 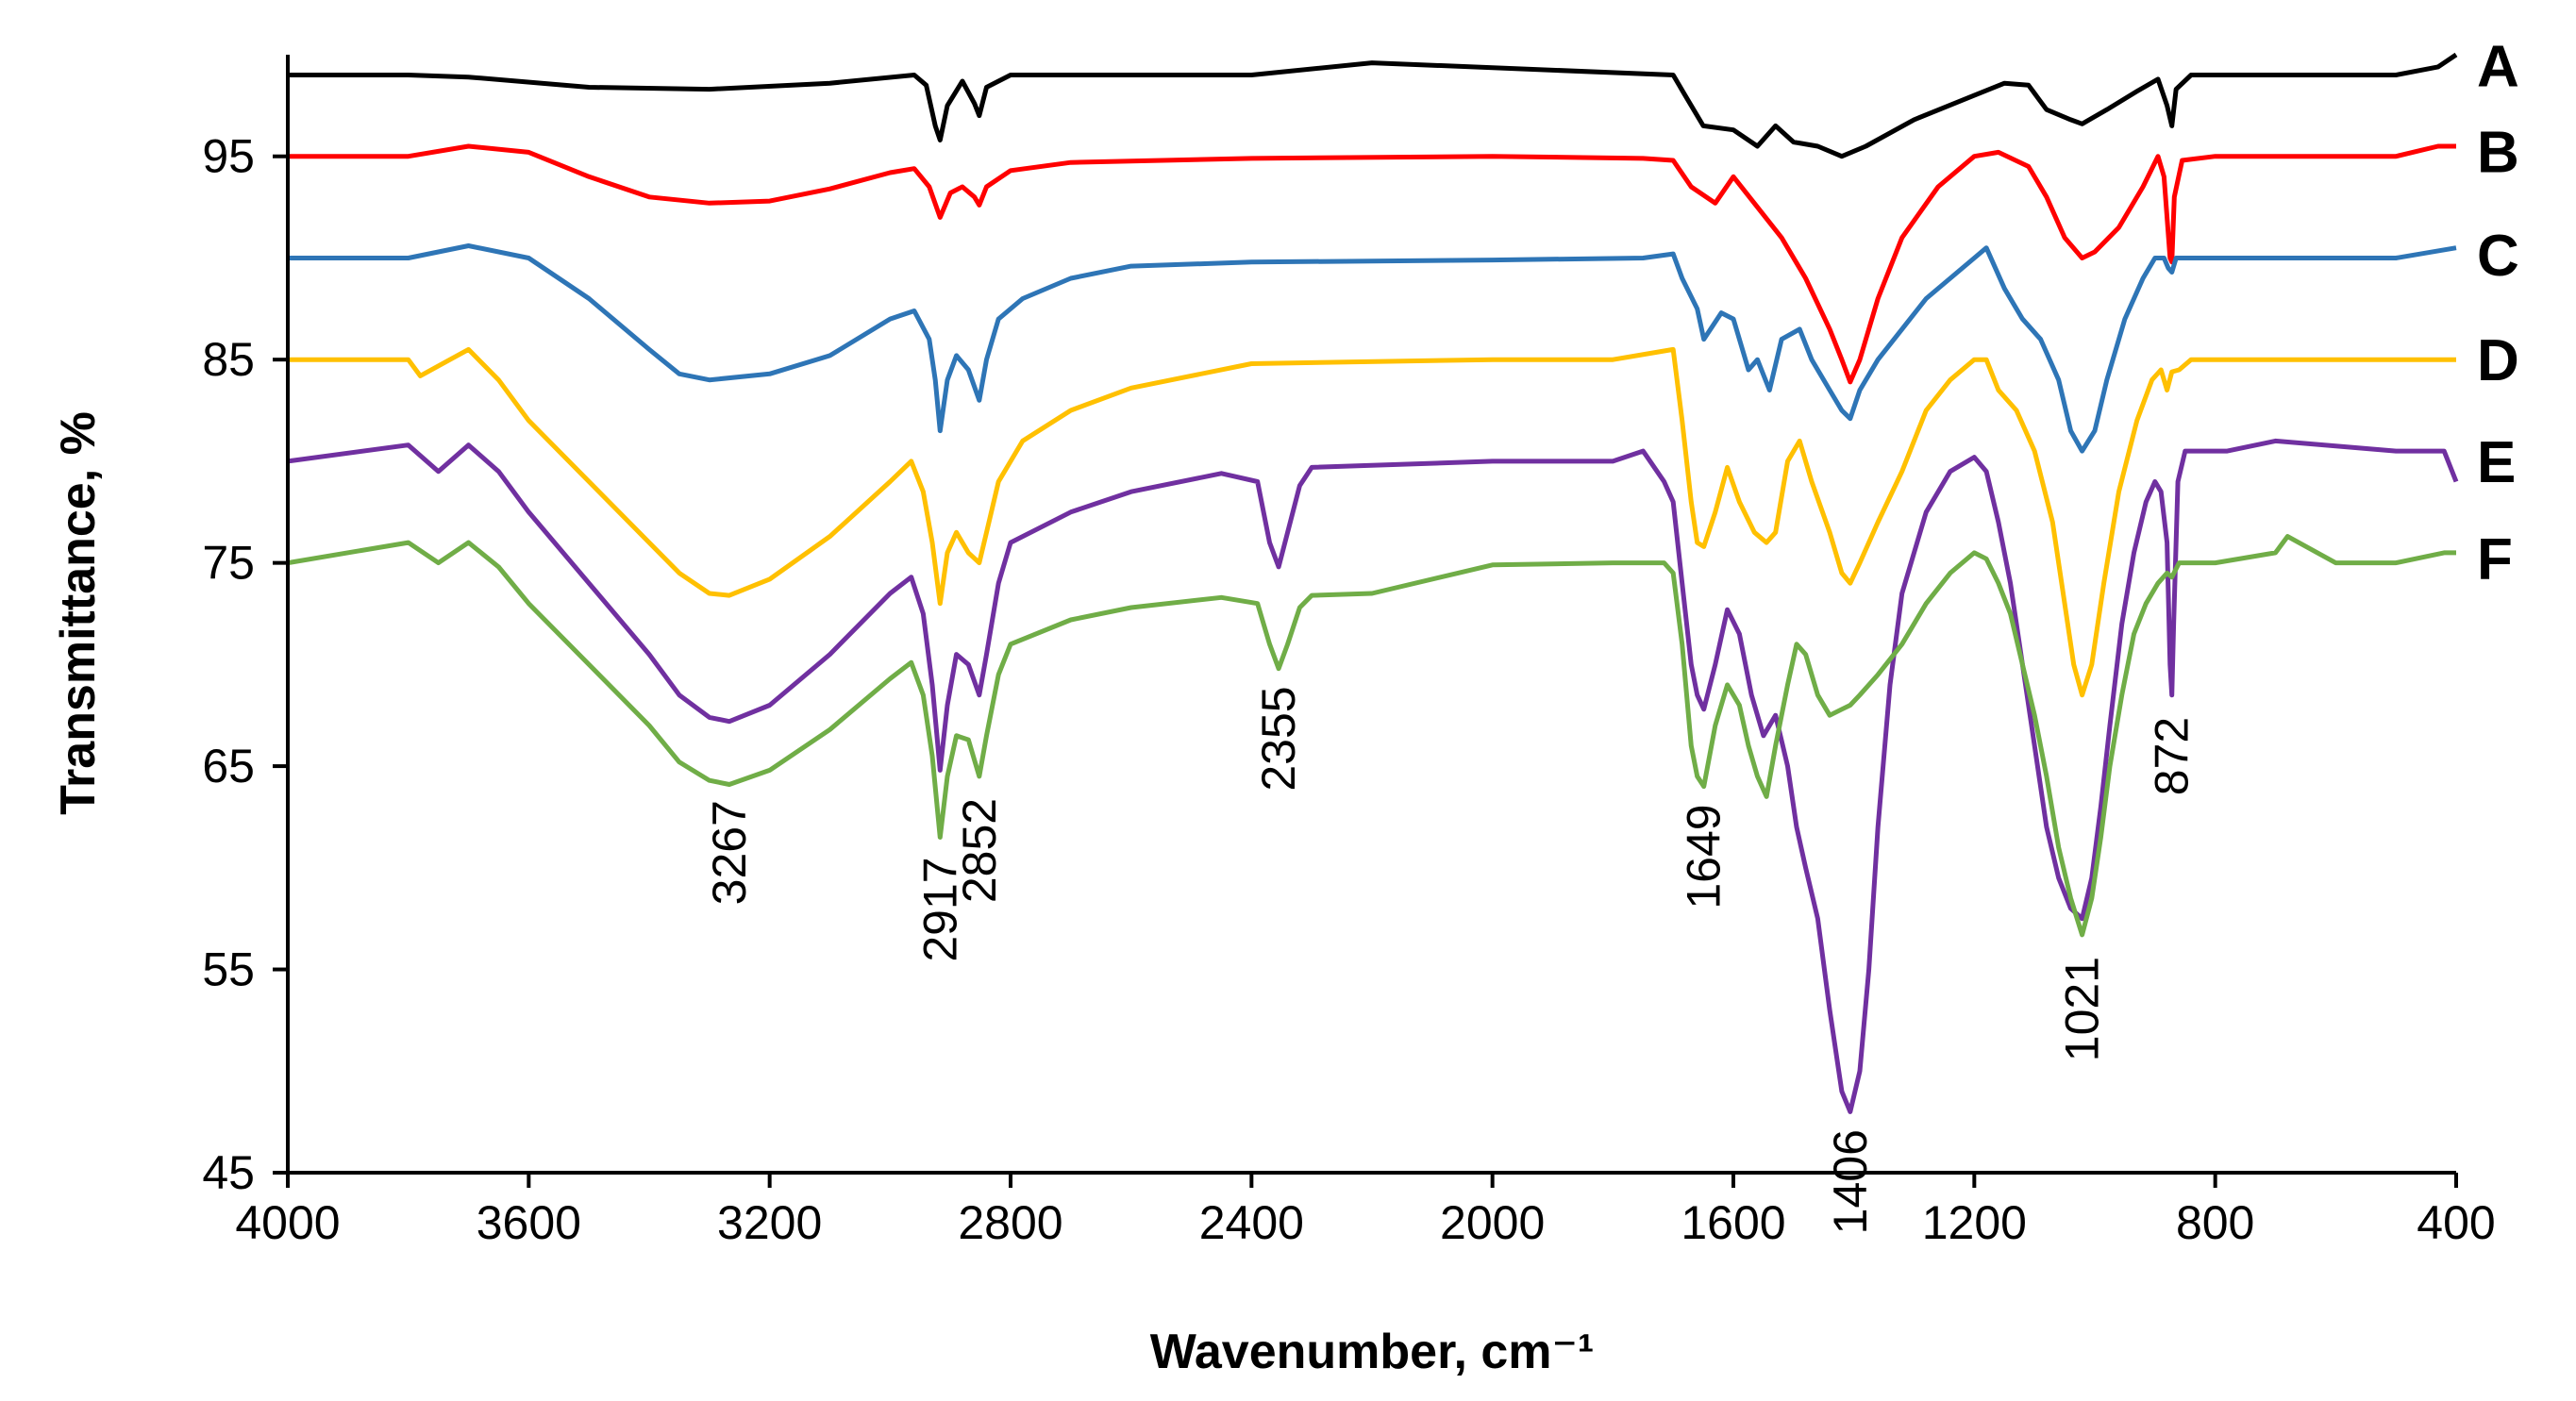 I want to click on peak-label-1021: 1021, so click(x=2082, y=1009).